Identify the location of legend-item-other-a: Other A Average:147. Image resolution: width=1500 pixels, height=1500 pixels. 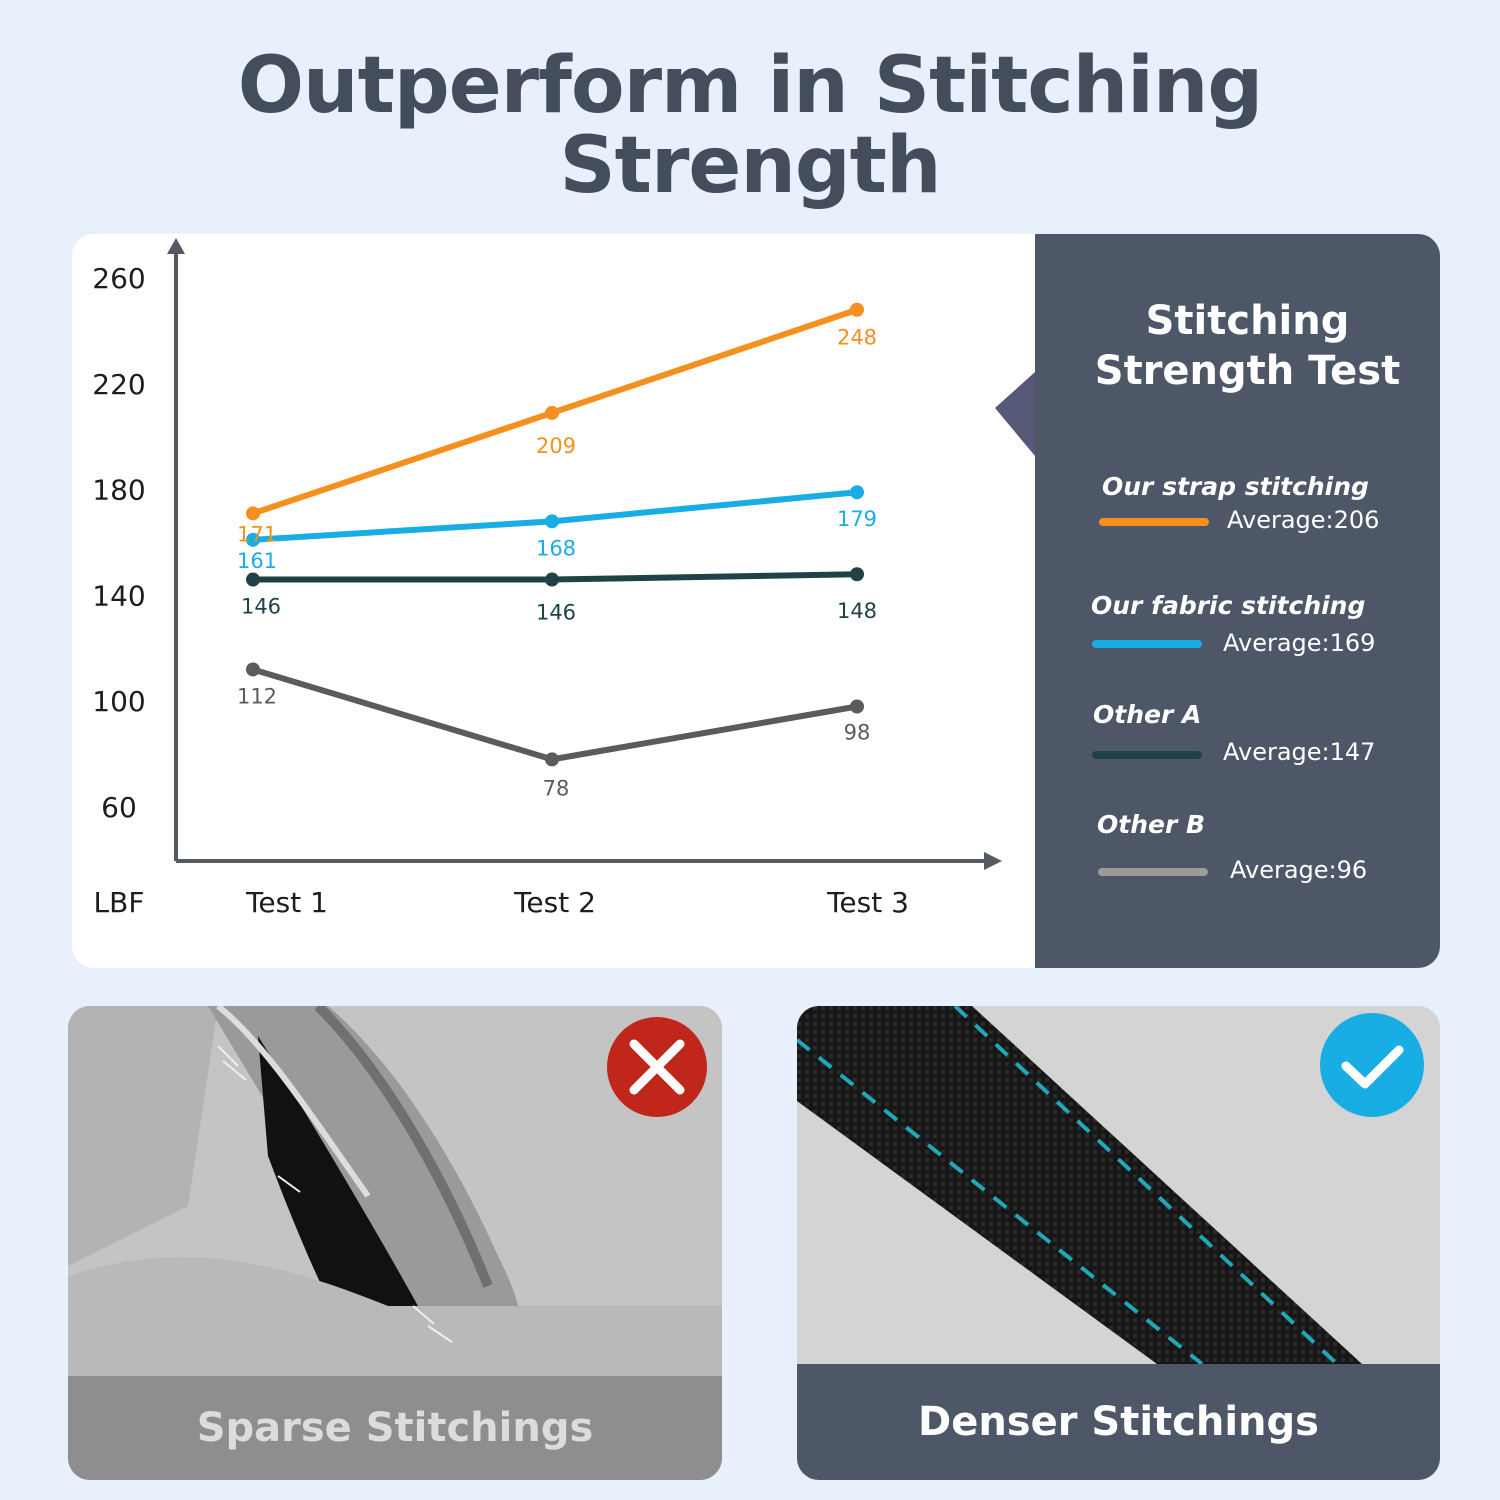
(1237, 745).